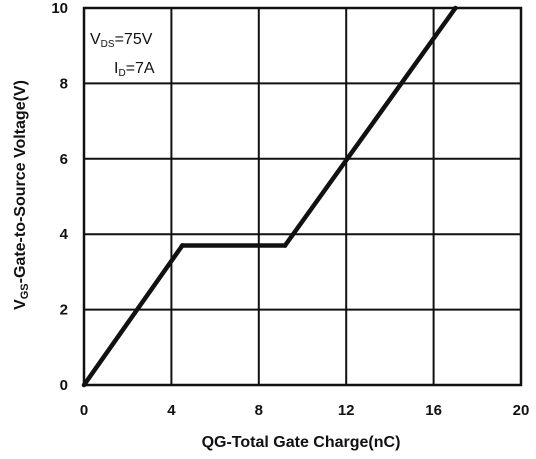 The height and width of the screenshot is (459, 536). Describe the element at coordinates (64, 234) in the screenshot. I see `y-tick-label-2: 4` at that location.